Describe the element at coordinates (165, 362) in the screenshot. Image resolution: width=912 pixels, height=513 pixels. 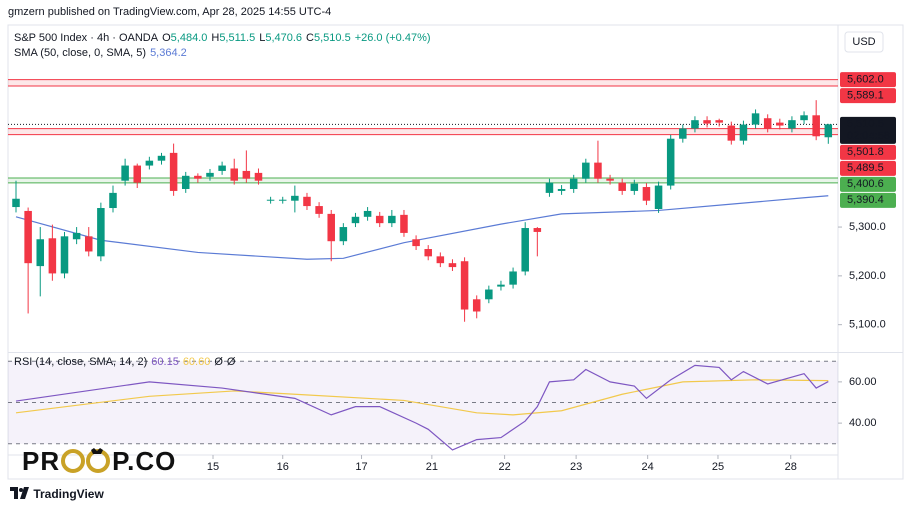
I see `indicator-value: 60.15` at that location.